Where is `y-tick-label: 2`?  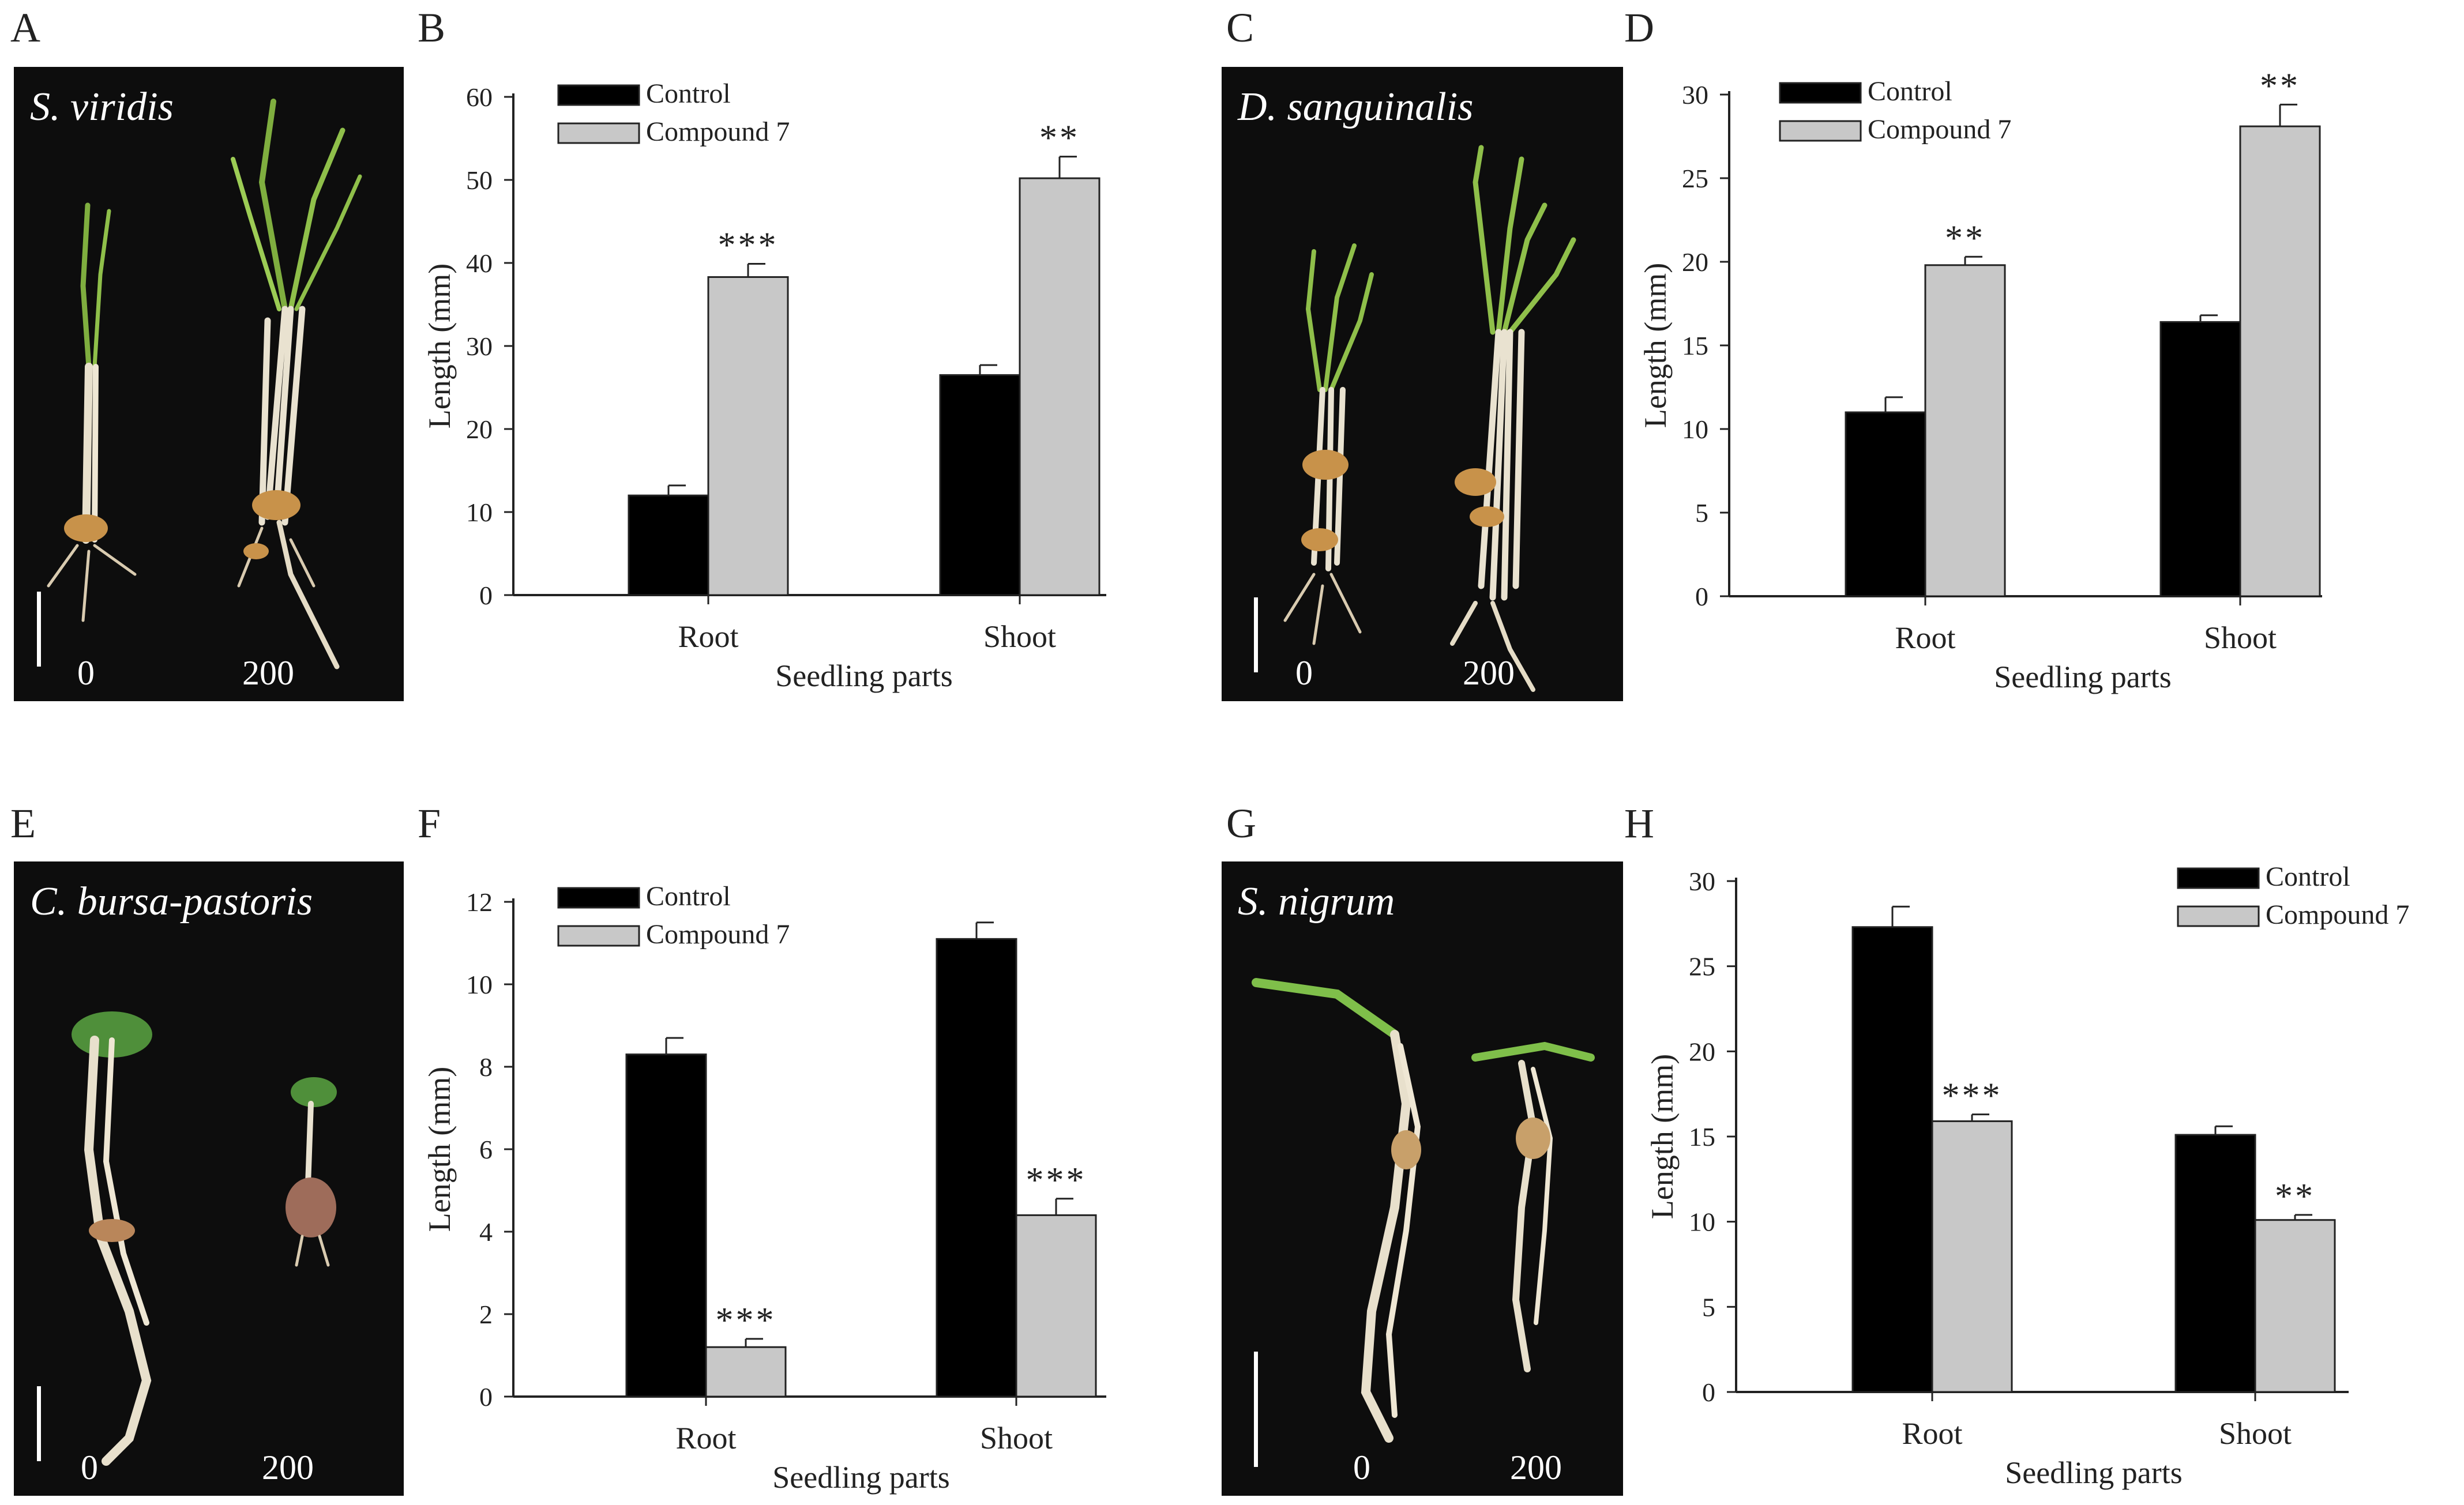 y-tick-label: 2 is located at coordinates (486, 1314).